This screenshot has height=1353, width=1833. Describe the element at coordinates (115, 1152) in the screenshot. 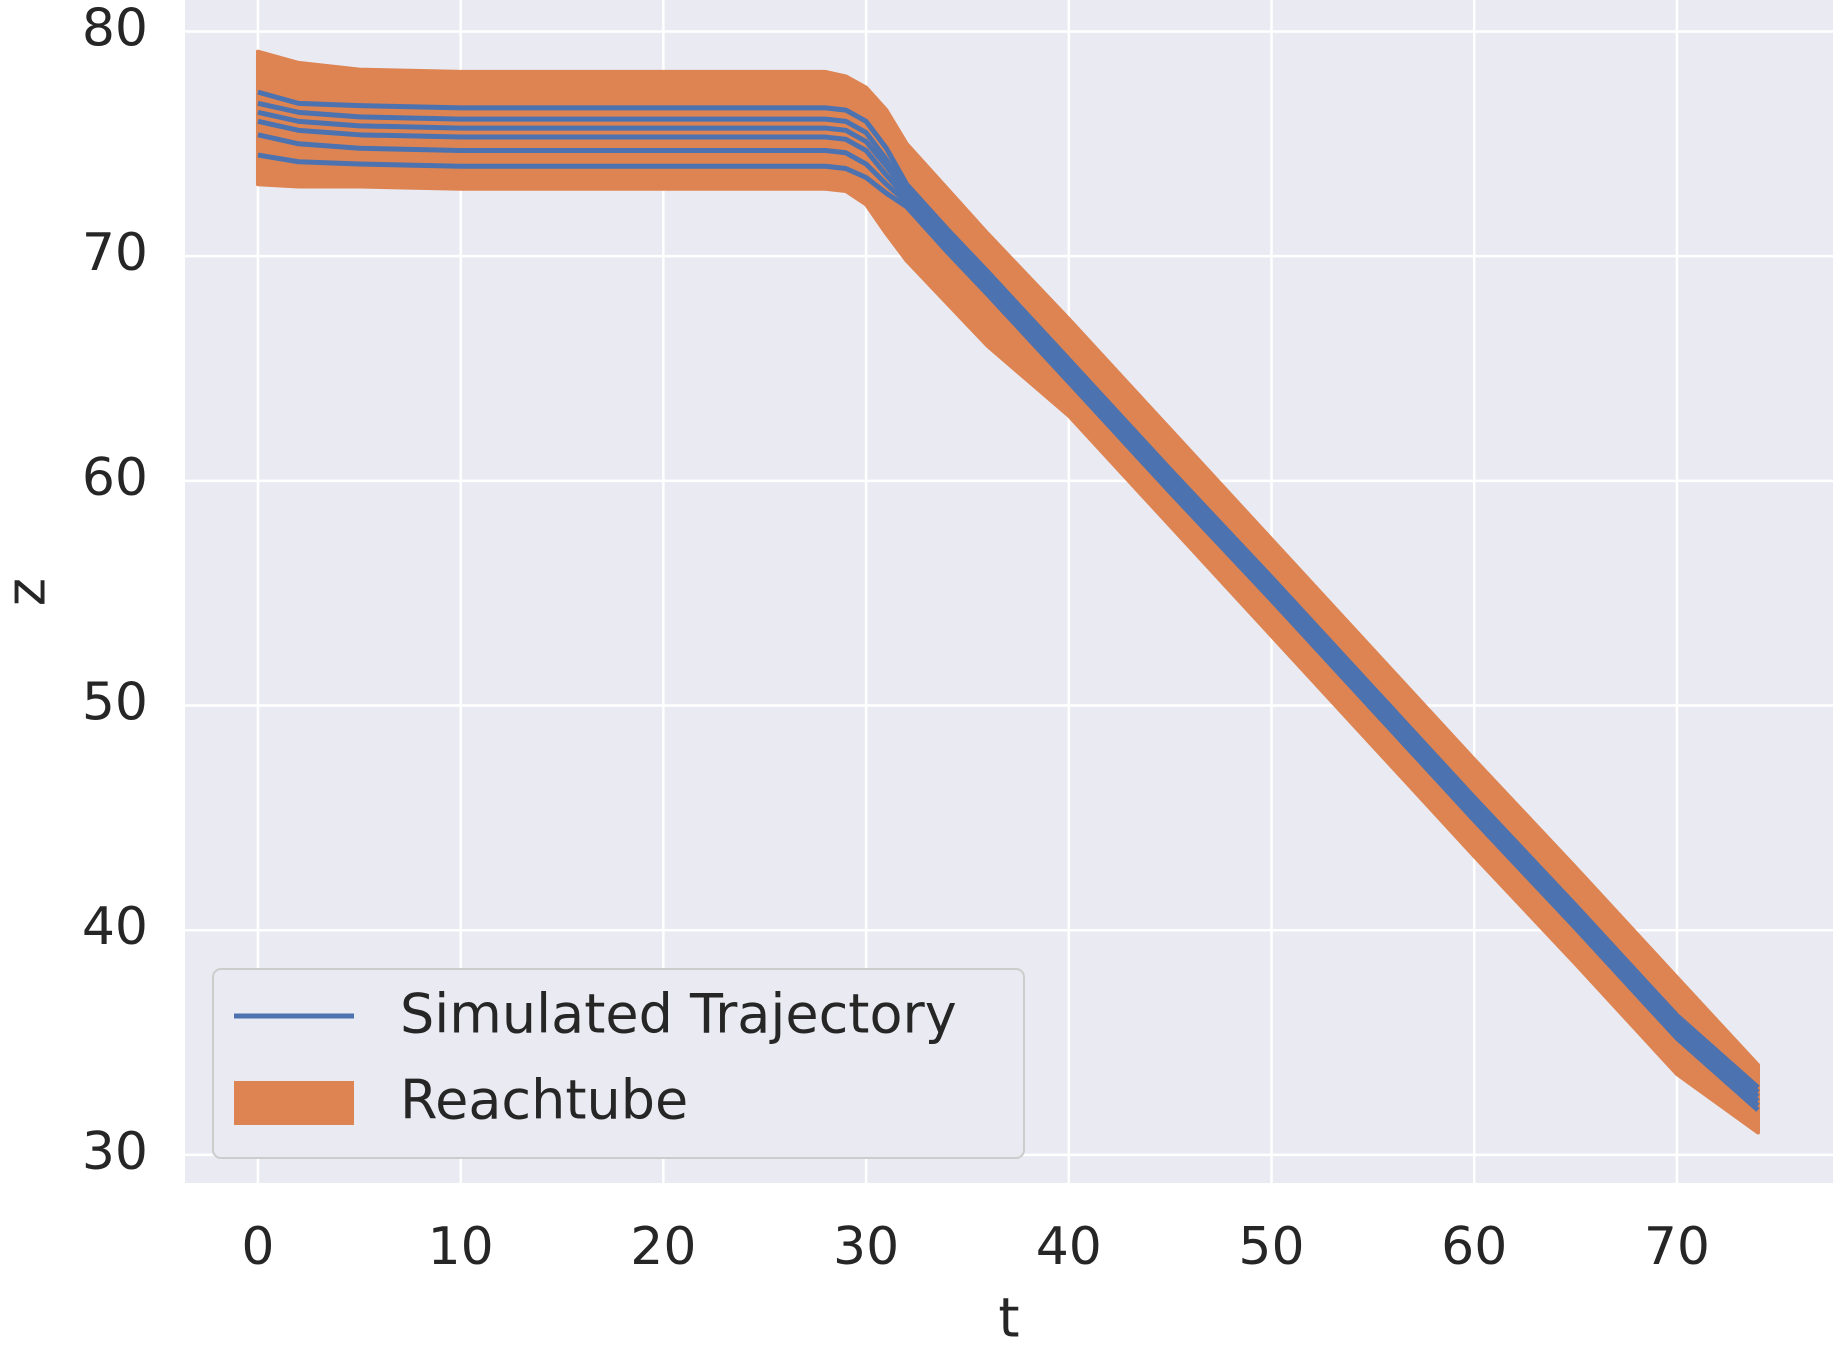

I see `y-tick-label: 30` at that location.